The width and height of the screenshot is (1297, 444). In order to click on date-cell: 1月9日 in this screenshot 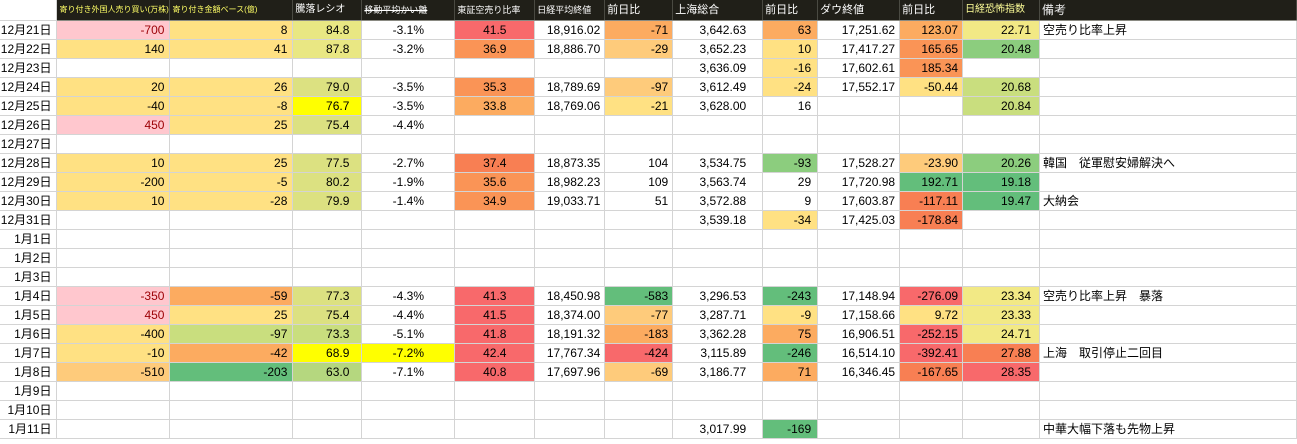, I will do `click(29, 391)`.